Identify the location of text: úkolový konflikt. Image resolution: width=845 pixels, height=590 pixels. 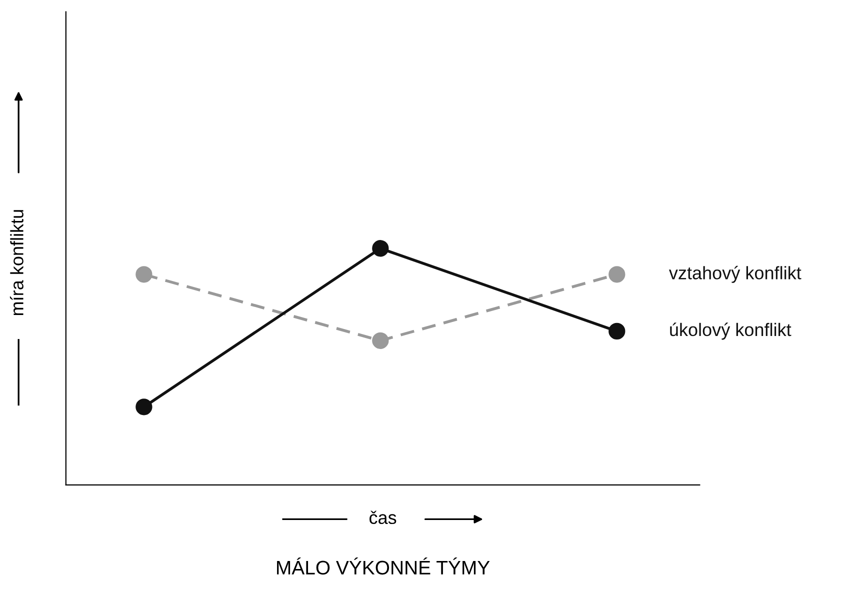
(731, 331).